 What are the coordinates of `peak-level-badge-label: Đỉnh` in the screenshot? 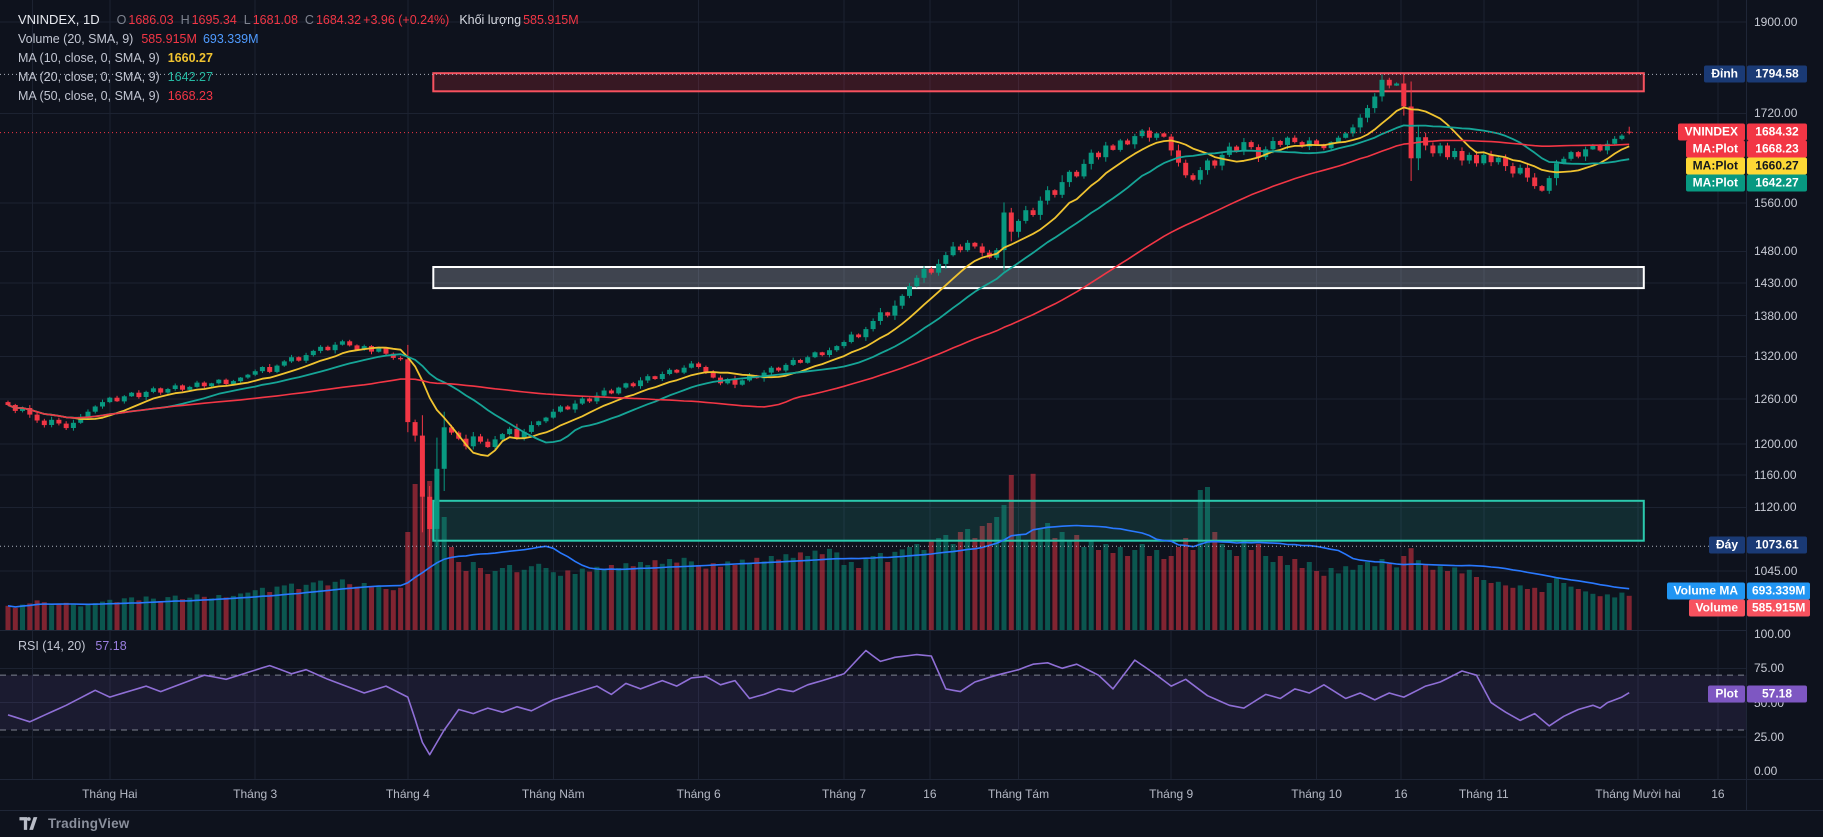 It's located at (1724, 74).